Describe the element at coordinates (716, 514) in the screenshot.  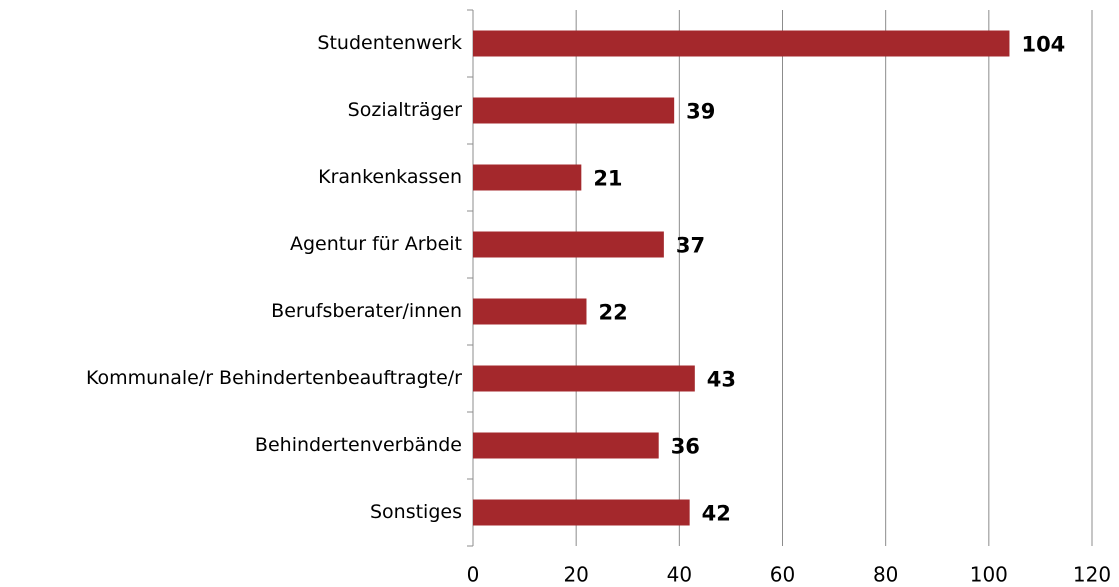
I see `data-label: 42` at that location.